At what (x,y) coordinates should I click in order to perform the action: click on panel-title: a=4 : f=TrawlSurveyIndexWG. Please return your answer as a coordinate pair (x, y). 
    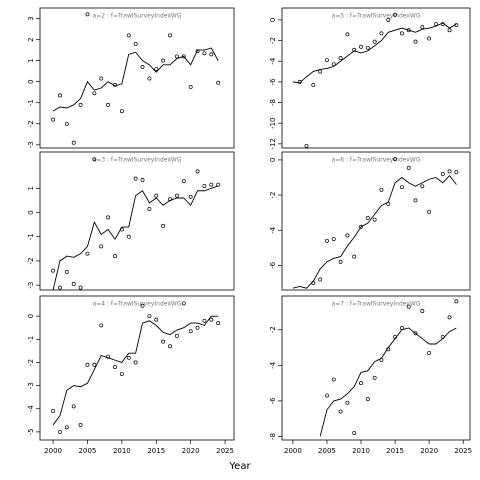
    Looking at the image, I should click on (137, 304).